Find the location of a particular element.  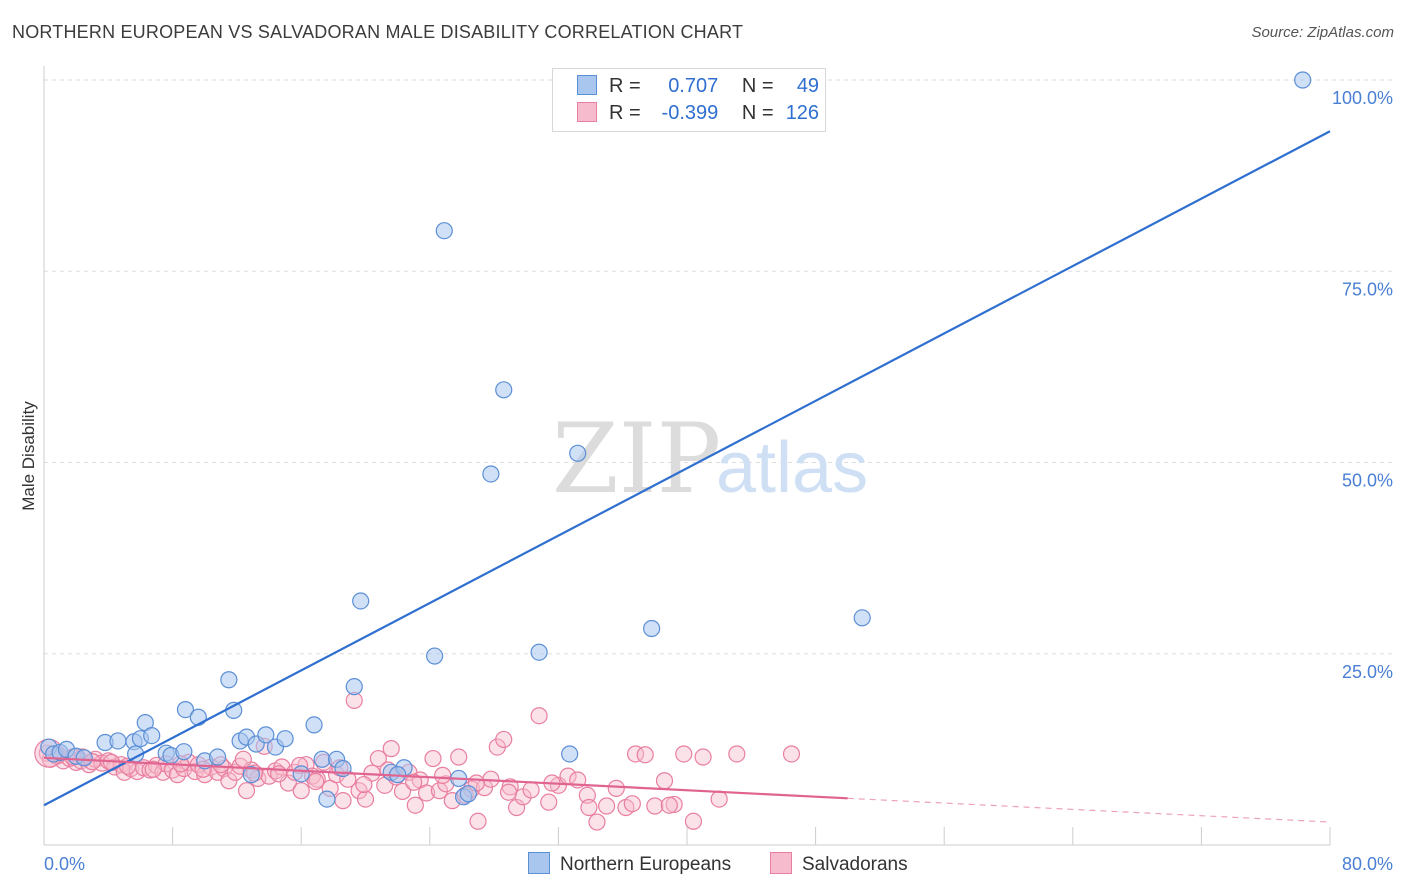

x-tick-label-min: 0.0% is located at coordinates (64, 864).